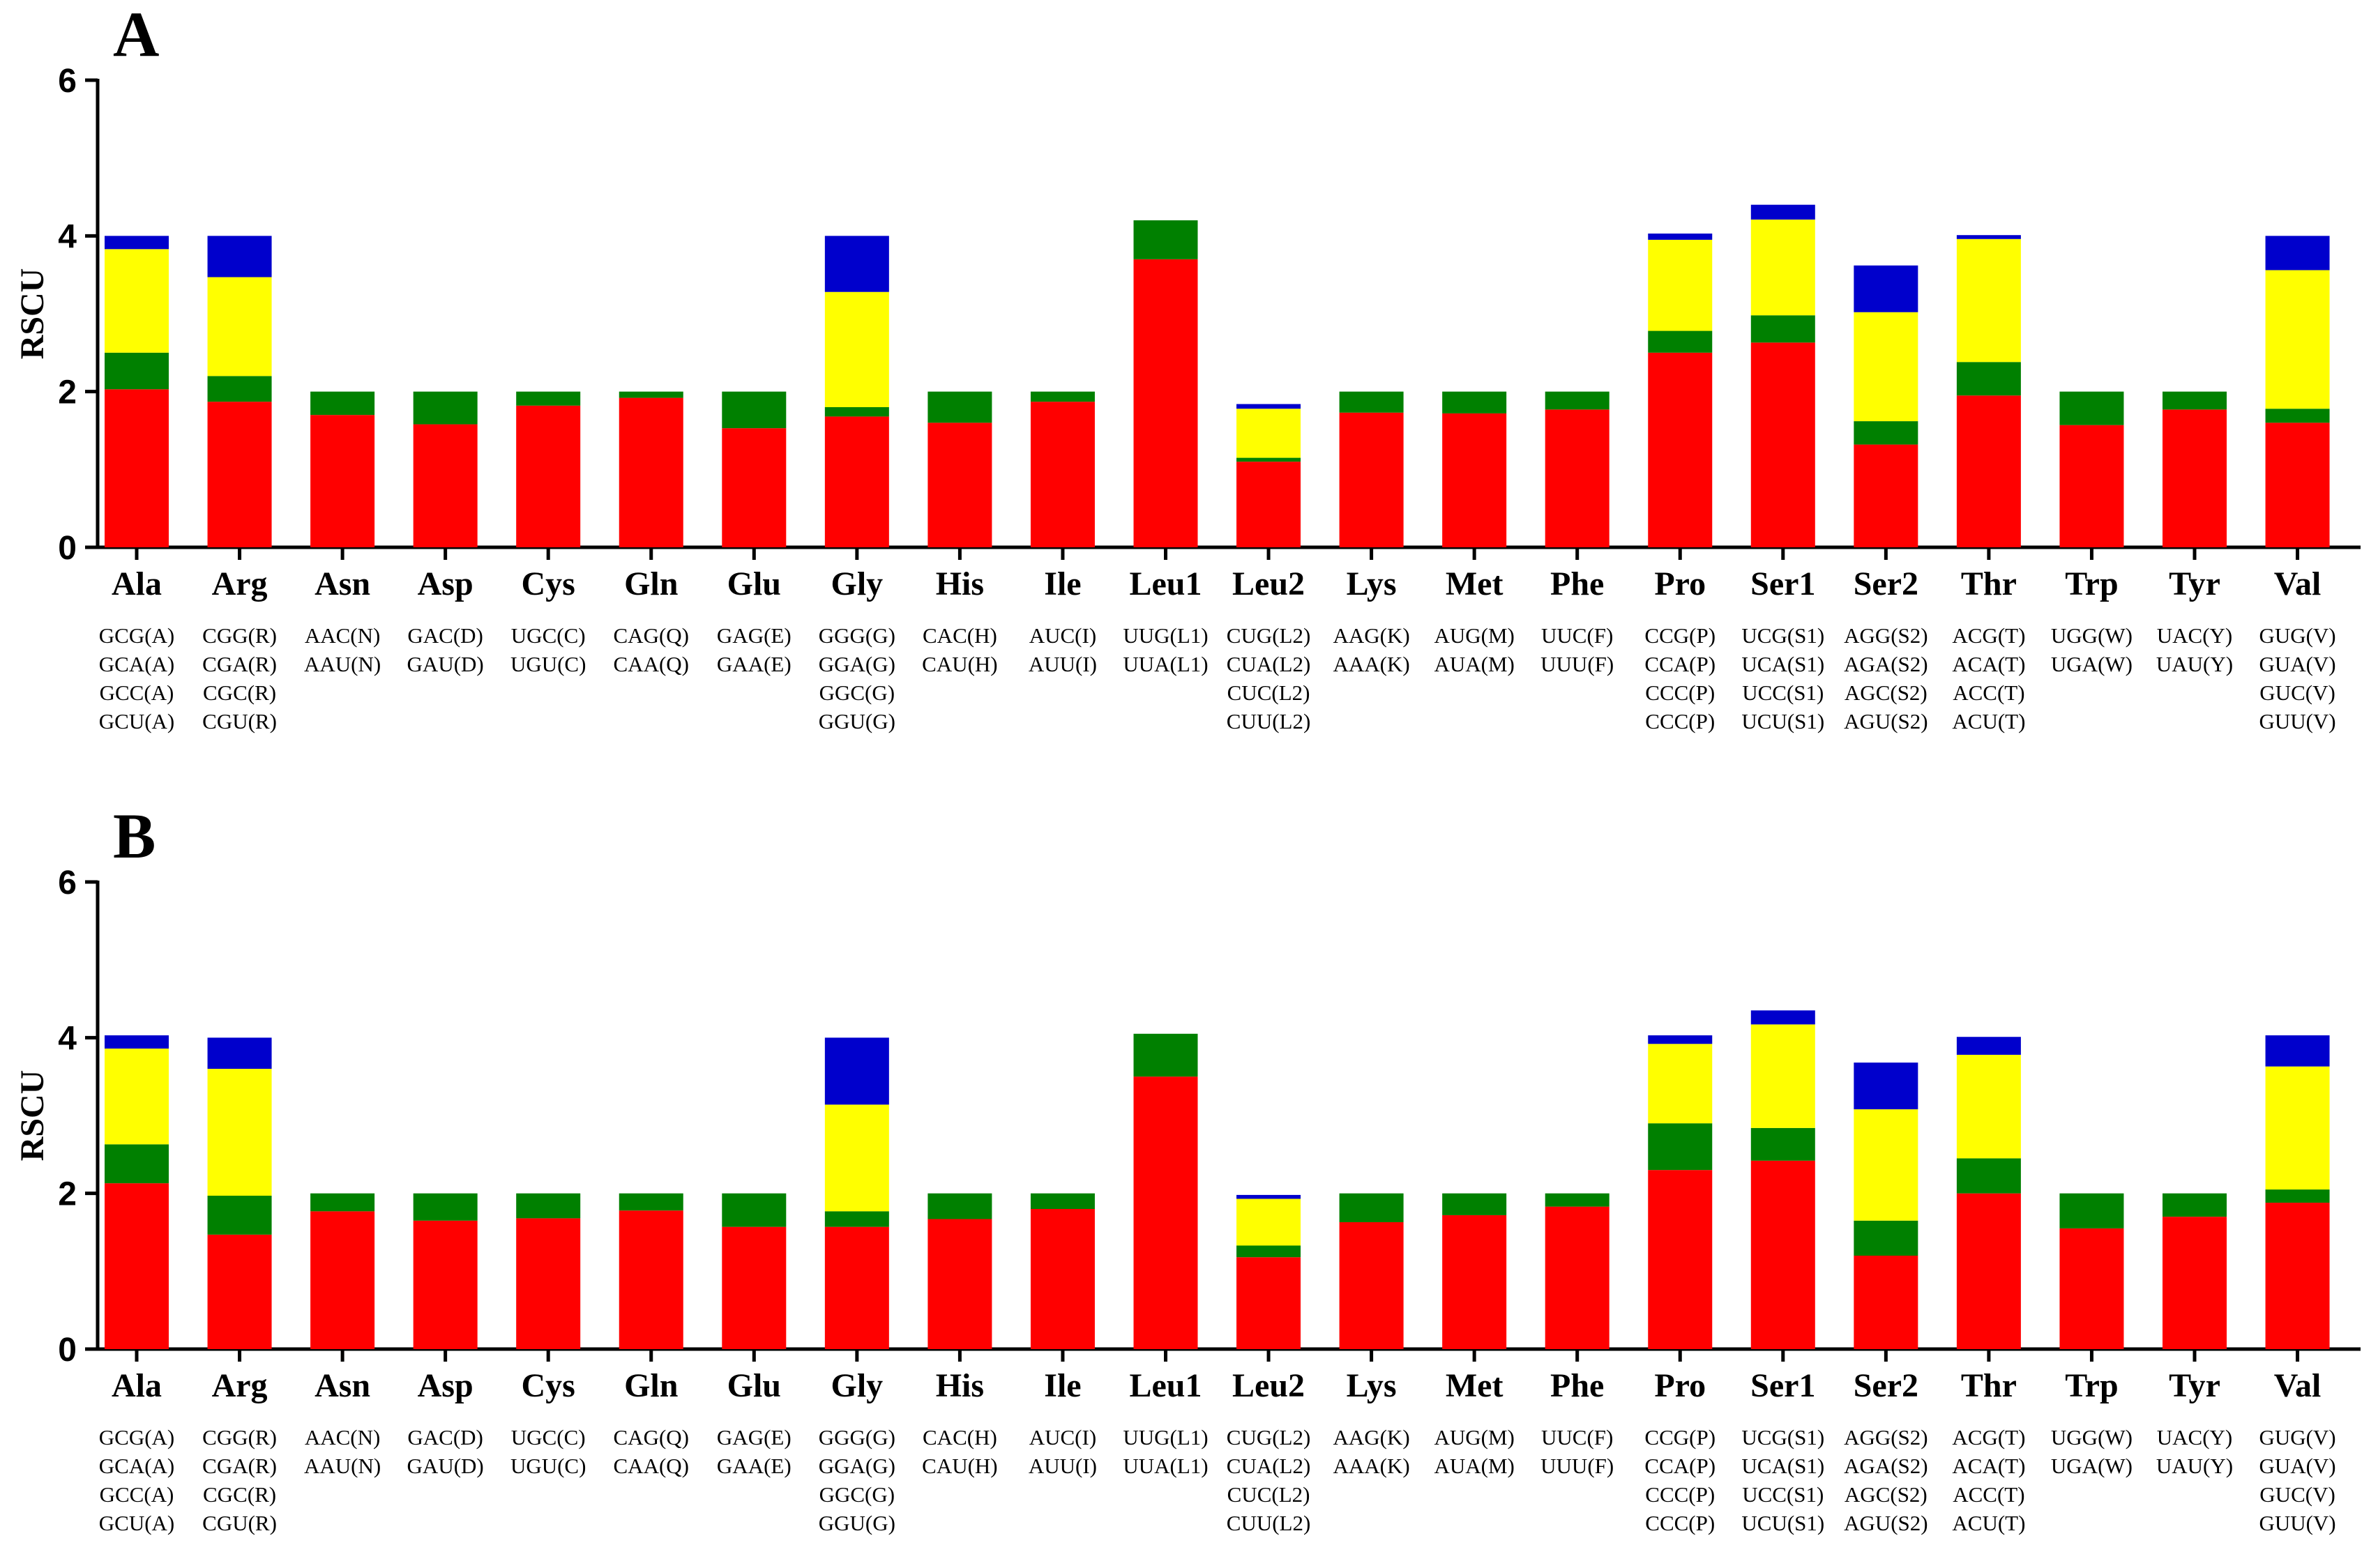 The height and width of the screenshot is (1568, 2378). What do you see at coordinates (1062, 635) in the screenshot?
I see `codon-label: AUC(I)` at bounding box center [1062, 635].